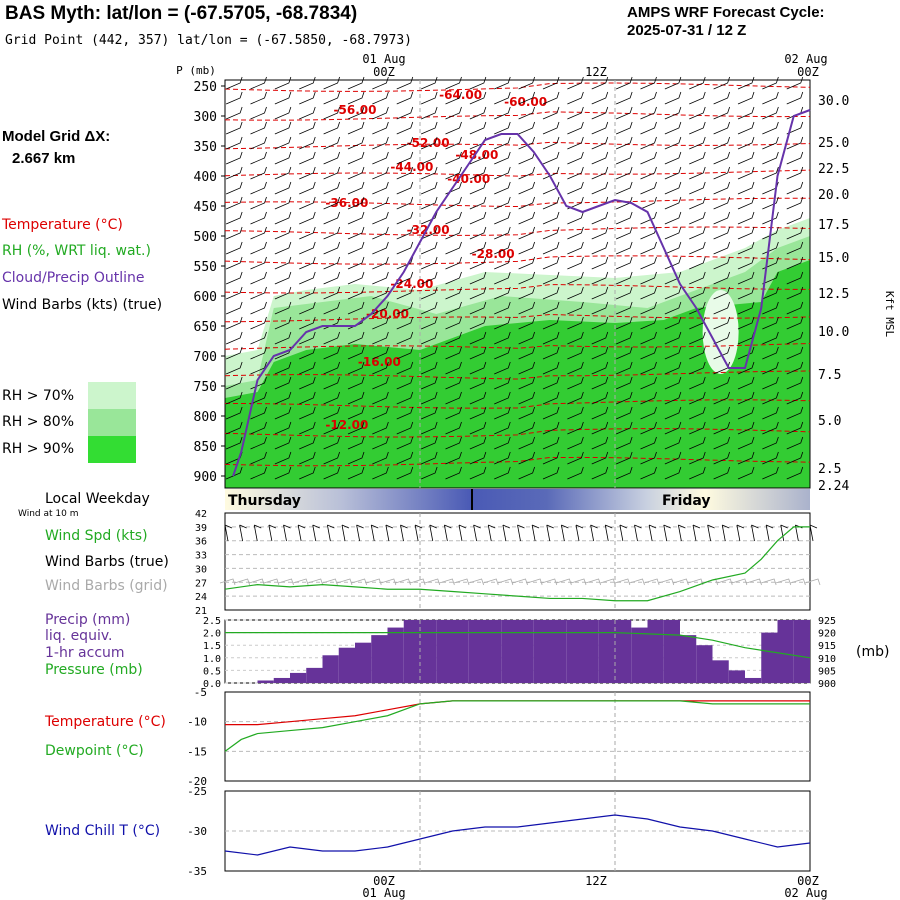 This screenshot has height=900, width=900. Describe the element at coordinates (596, 881) in the screenshot. I see `bottom-hour-2: 12Z` at that location.